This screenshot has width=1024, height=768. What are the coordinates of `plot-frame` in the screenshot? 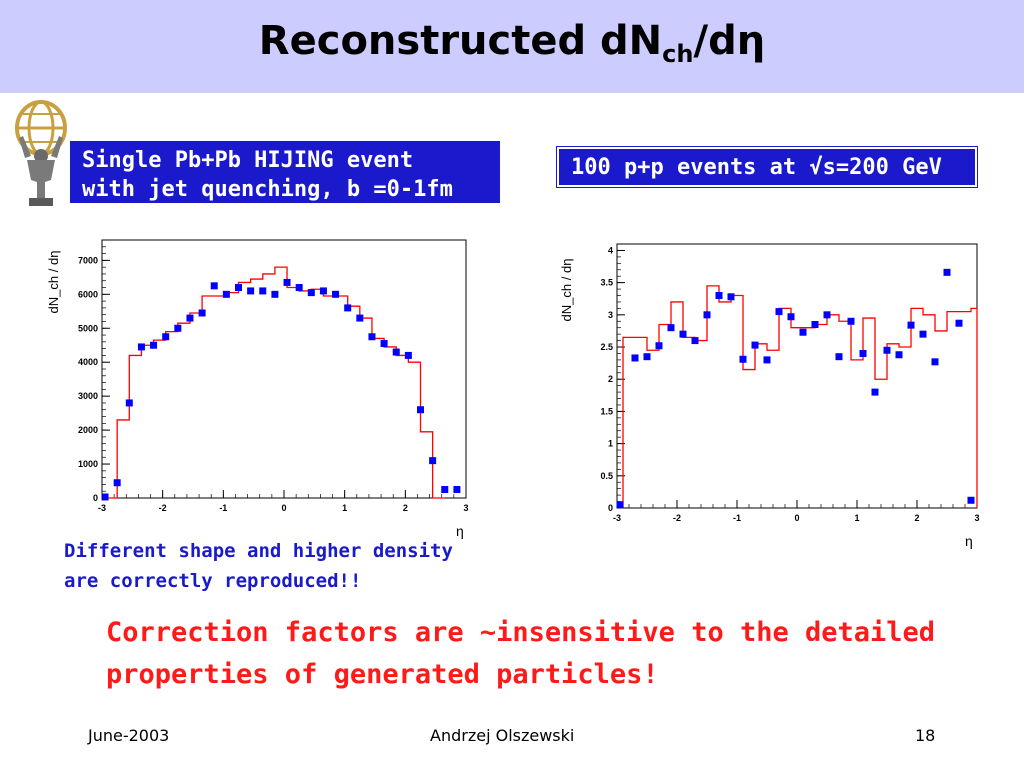 It's located at (797, 376).